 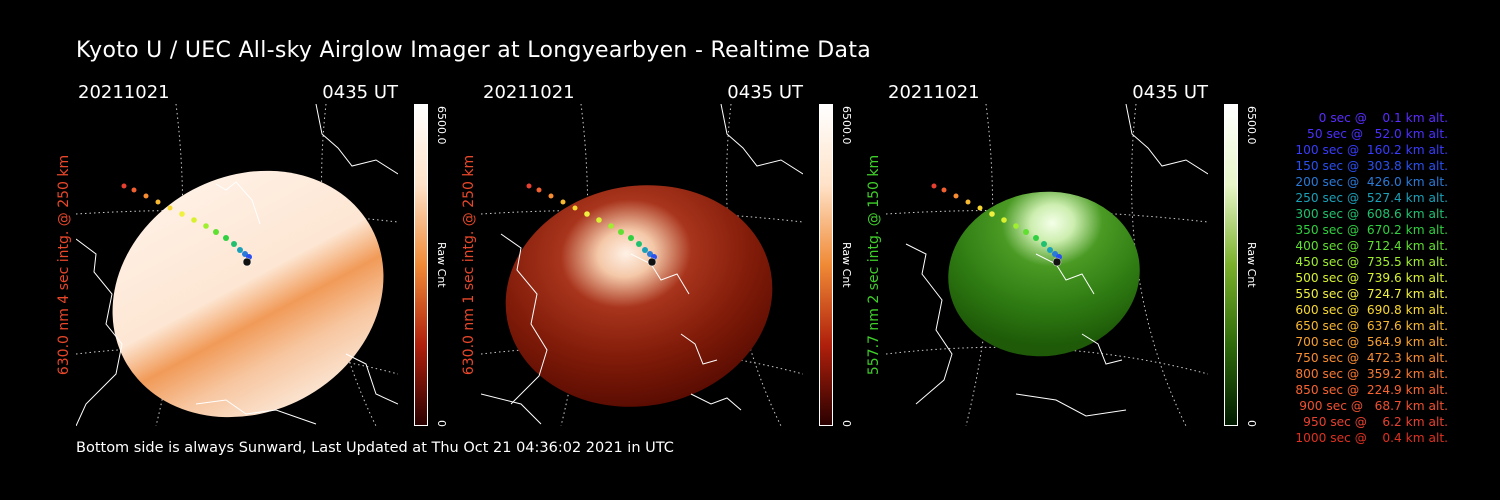 What do you see at coordinates (1369, 342) in the screenshot?
I see `legend-row: 700 sec @ 564.9 km alt.` at bounding box center [1369, 342].